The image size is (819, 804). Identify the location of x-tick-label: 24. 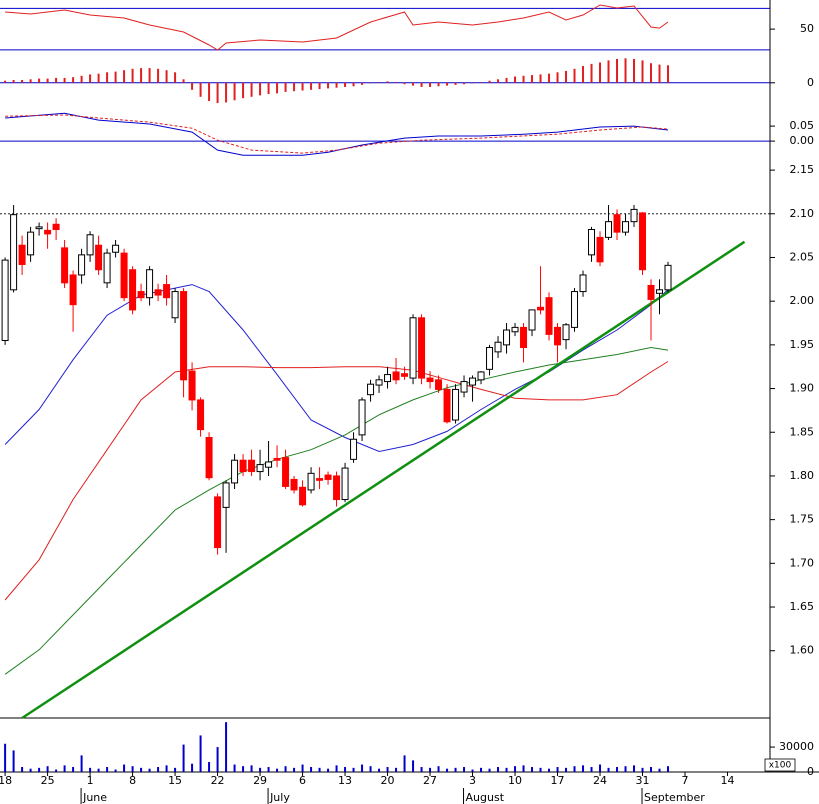
(600, 780).